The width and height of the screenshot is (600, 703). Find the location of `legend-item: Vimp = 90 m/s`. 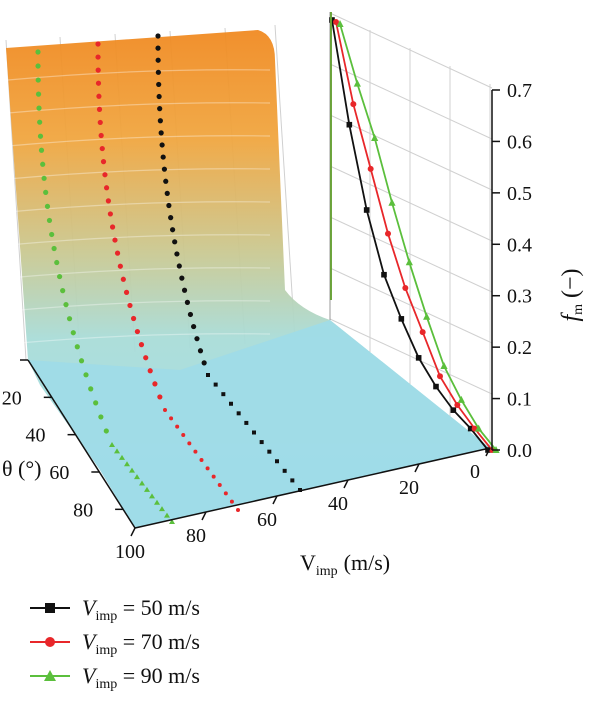

legend-item: Vimp = 90 m/s is located at coordinates (115, 677).